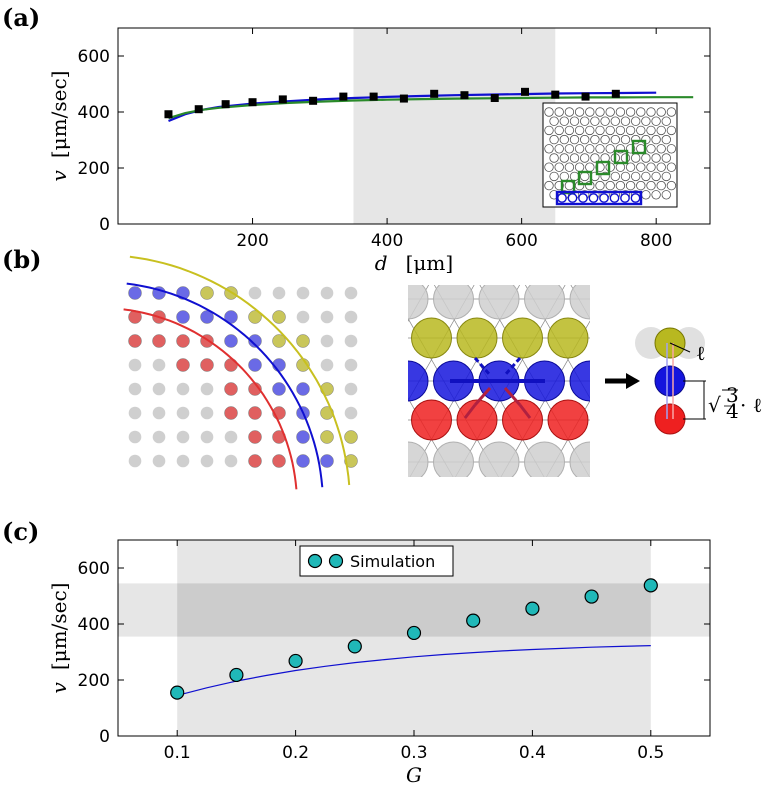 The image size is (772, 789). What do you see at coordinates (532, 753) in the screenshot?
I see `x-tick-label: 0.4` at bounding box center [532, 753].